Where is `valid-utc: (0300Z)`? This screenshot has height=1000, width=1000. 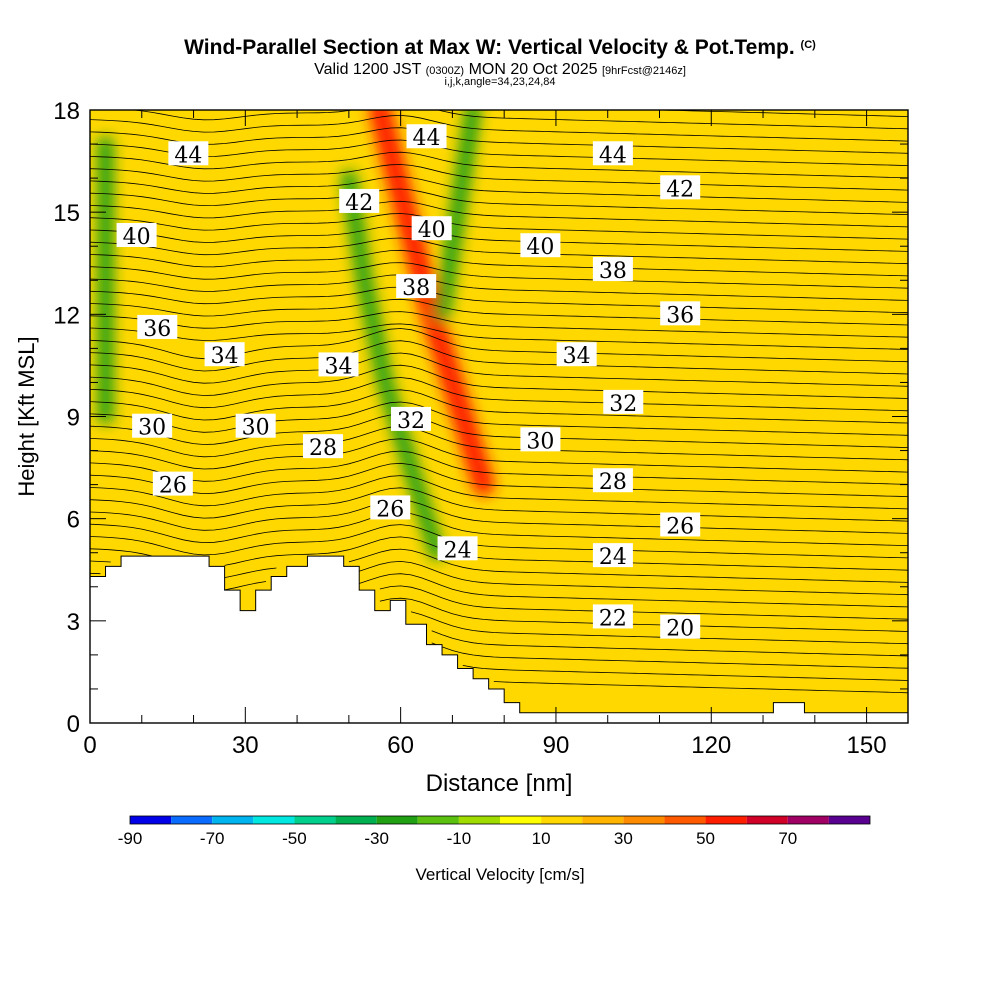 valid-utc: (0300Z) is located at coordinates (445, 71).